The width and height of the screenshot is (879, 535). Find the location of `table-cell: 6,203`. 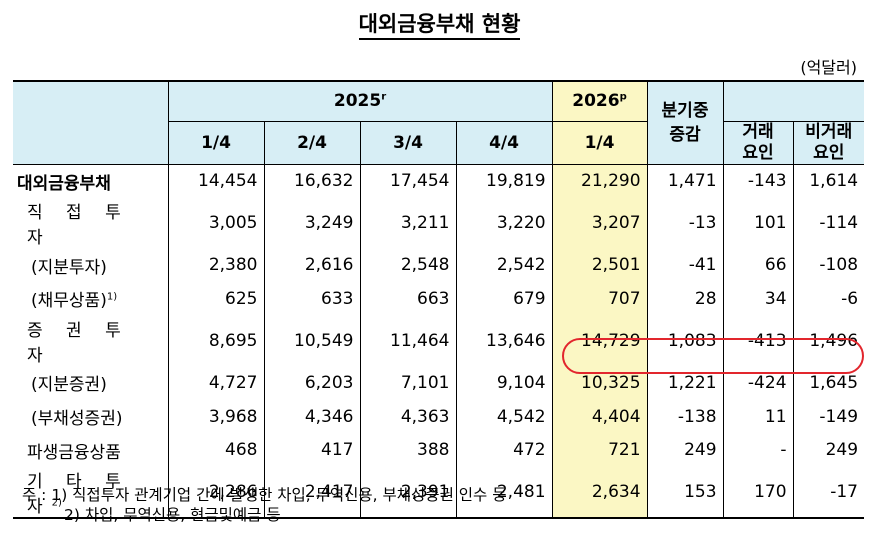

table-cell: 6,203 is located at coordinates (312, 382).